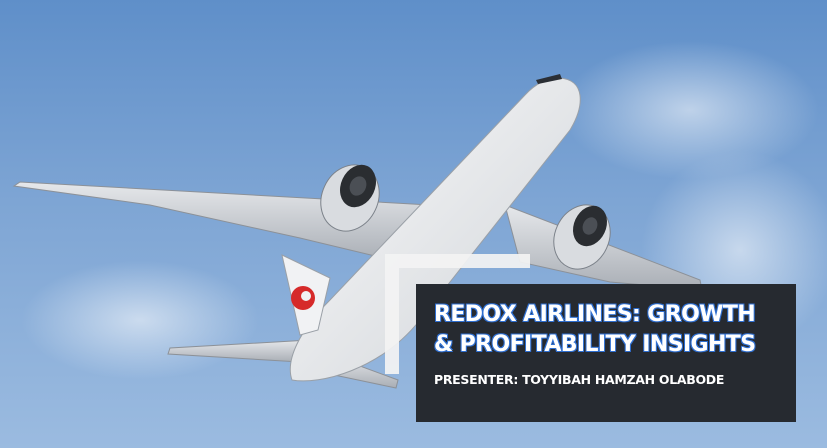 This screenshot has width=827, height=448. What do you see at coordinates (350, 198) in the screenshot?
I see `left-engine` at bounding box center [350, 198].